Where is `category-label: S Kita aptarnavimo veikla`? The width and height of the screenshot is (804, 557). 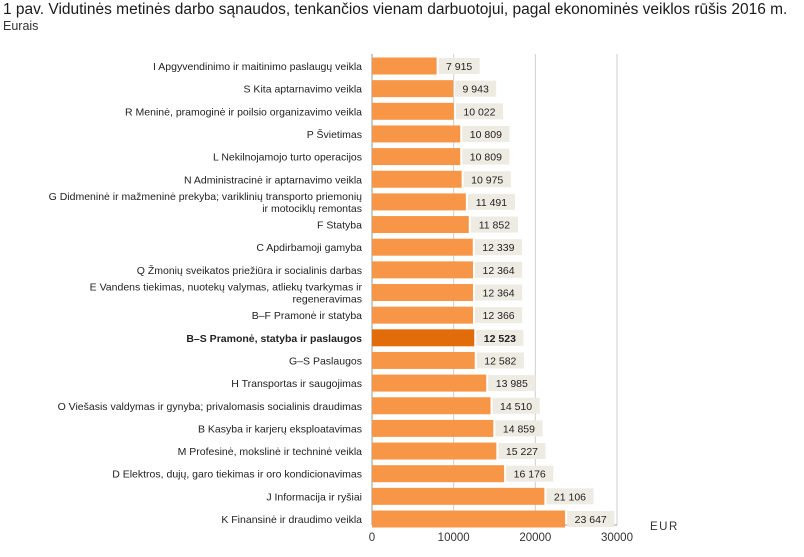
category-label: S Kita aptarnavimo veikla is located at coordinates (303, 90).